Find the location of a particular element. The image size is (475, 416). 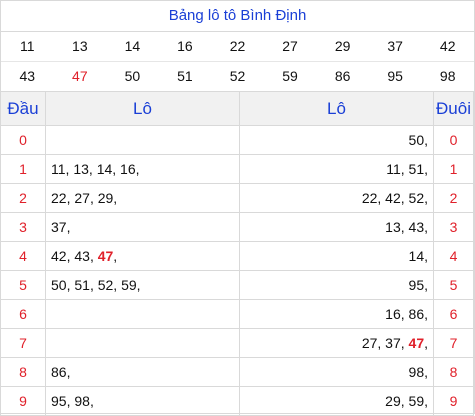

duoi-cell: 9 is located at coordinates (453, 401).